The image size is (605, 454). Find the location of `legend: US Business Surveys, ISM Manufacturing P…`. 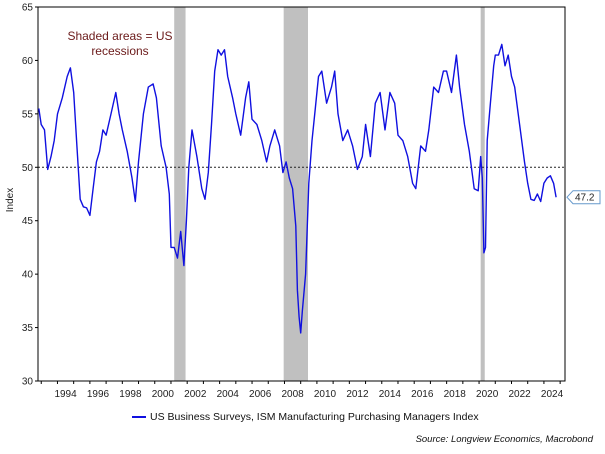

legend: US Business Surveys, ISM Manufacturing P… is located at coordinates (305, 417).